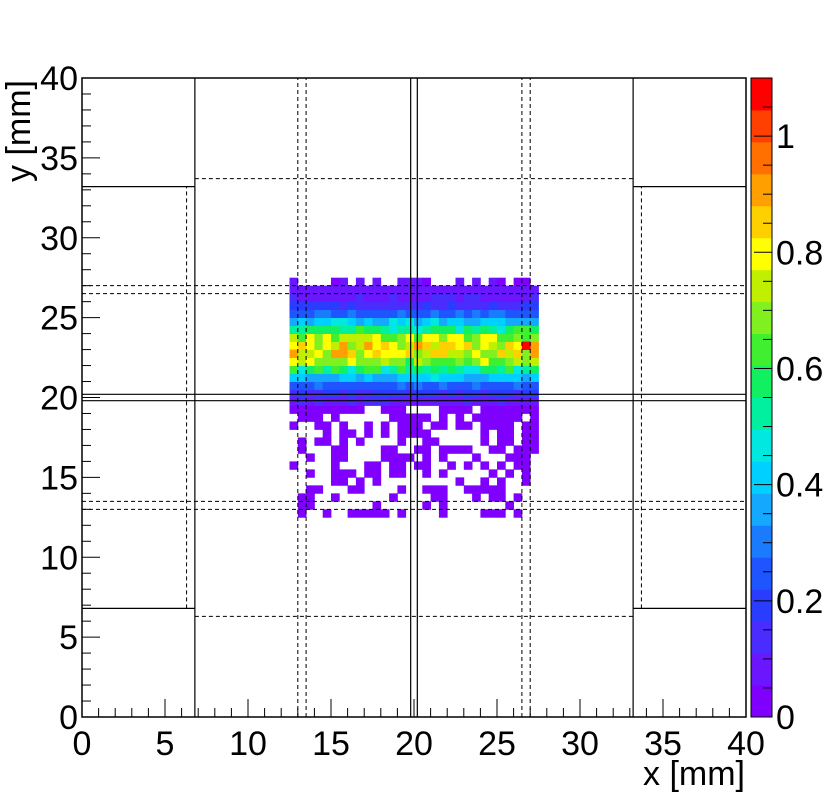 The width and height of the screenshot is (830, 797). I want to click on x-tick-label: 30, so click(580, 744).